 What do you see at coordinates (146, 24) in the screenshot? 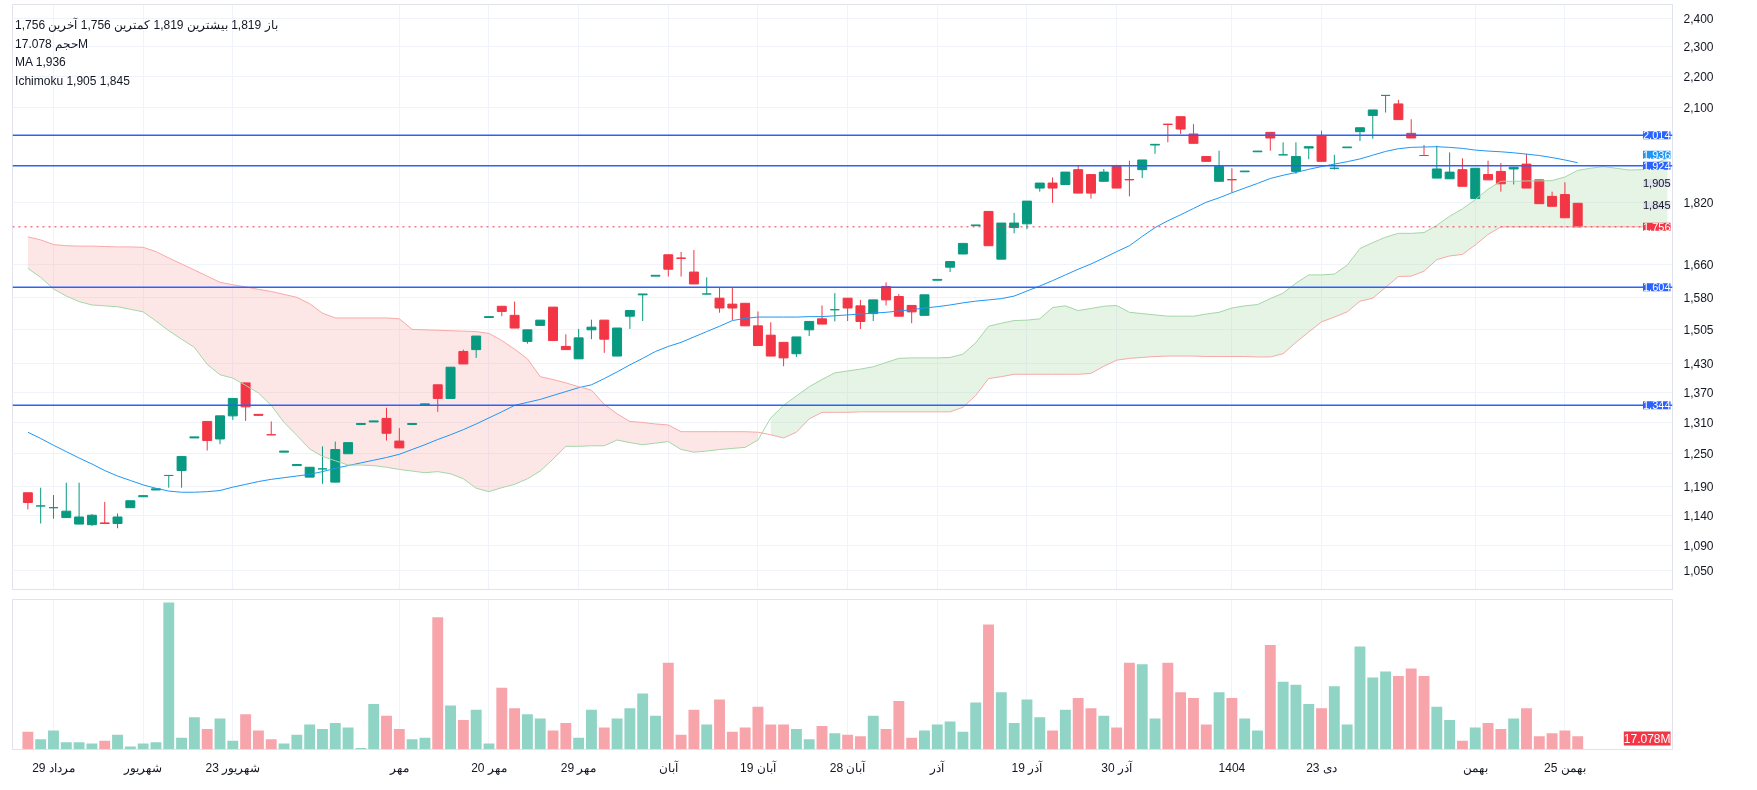
I see `text: باز 1,819 بیشترین 1,819 کمترین 1,756 آخرین 1,756` at bounding box center [146, 24].